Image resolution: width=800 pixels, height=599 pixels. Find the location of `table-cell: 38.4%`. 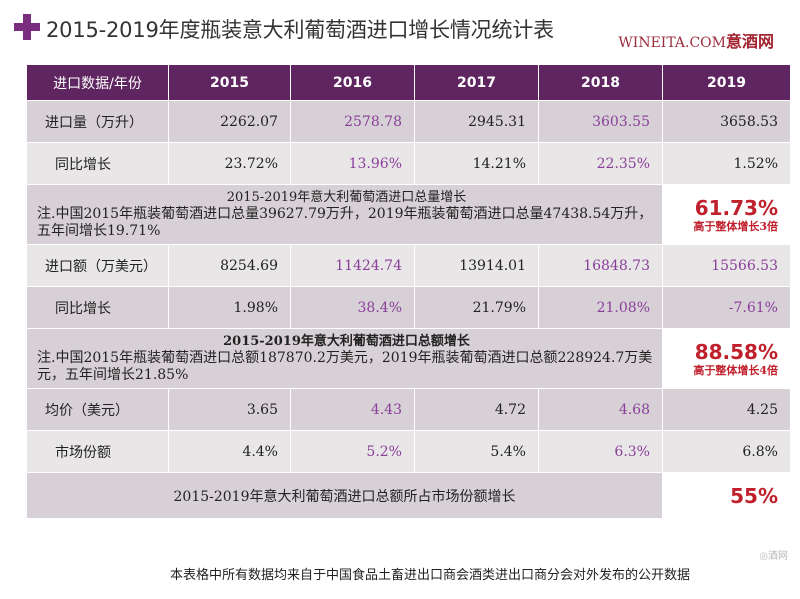

table-cell: 38.4% is located at coordinates (352, 307).